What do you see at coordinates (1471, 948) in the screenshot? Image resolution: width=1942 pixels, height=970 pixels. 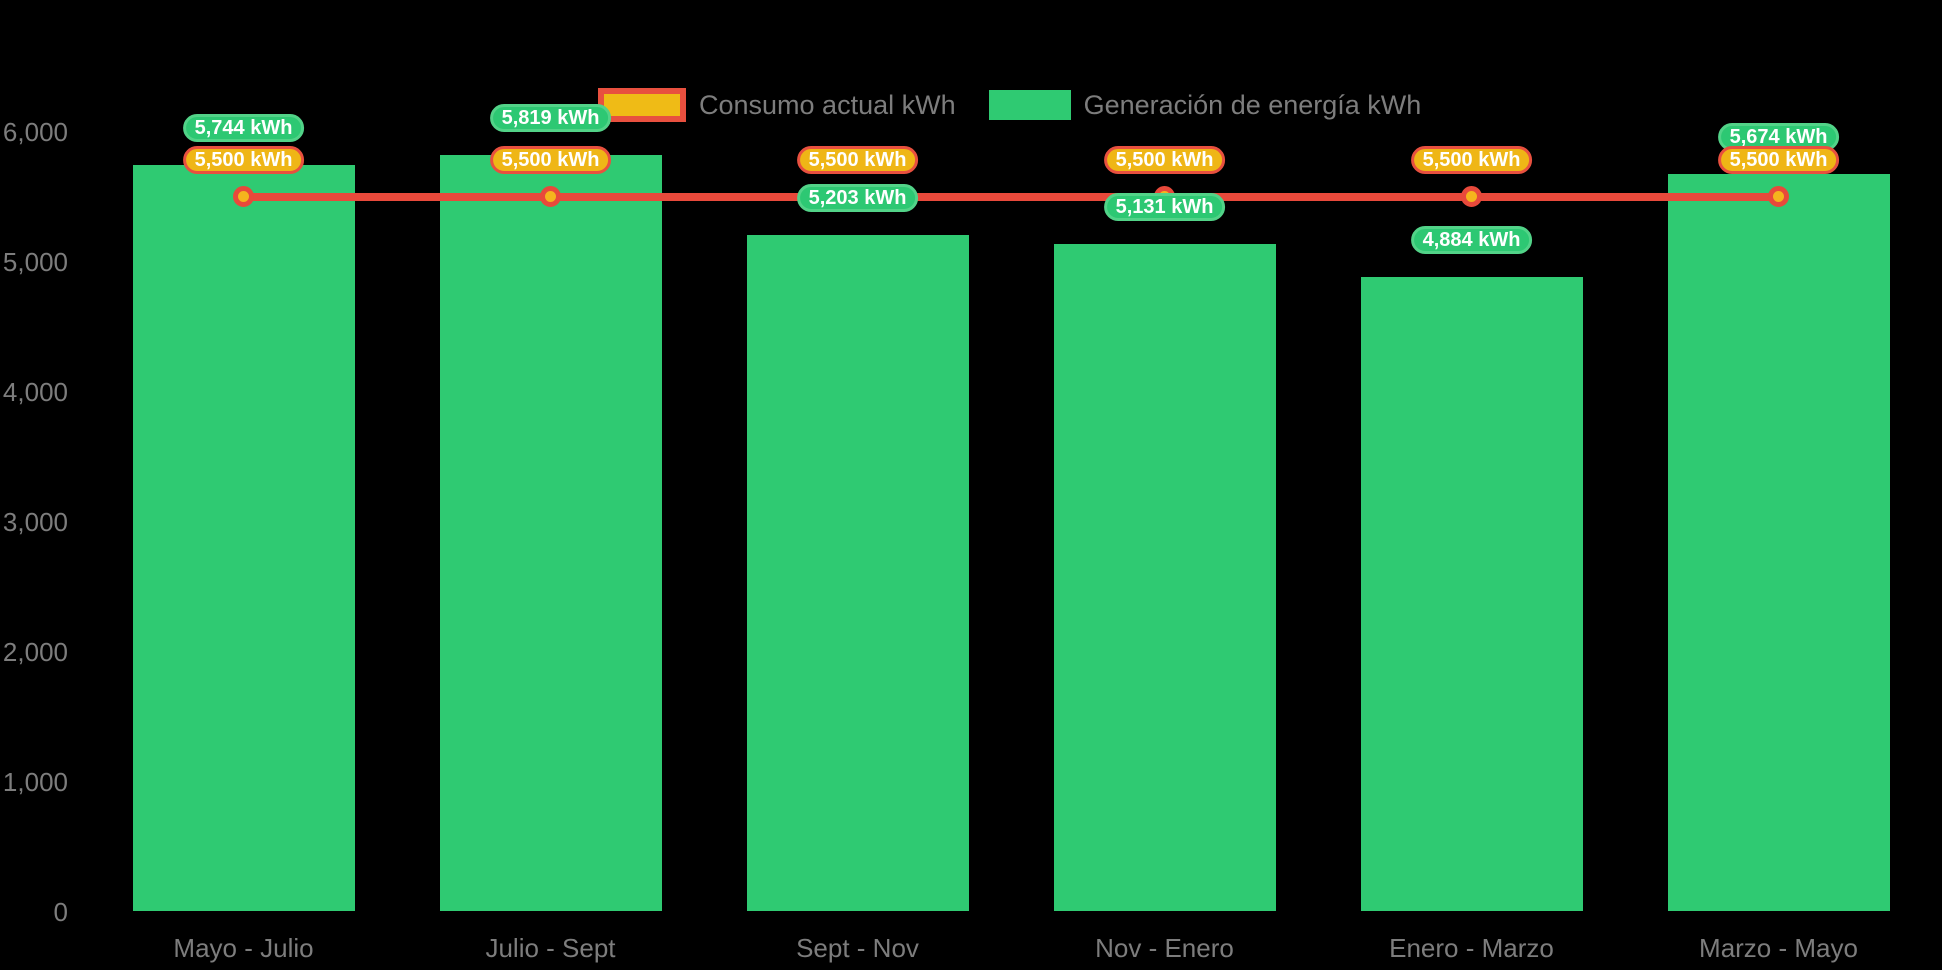 I see `x-axis-category-label: Enero - Marzo` at bounding box center [1471, 948].